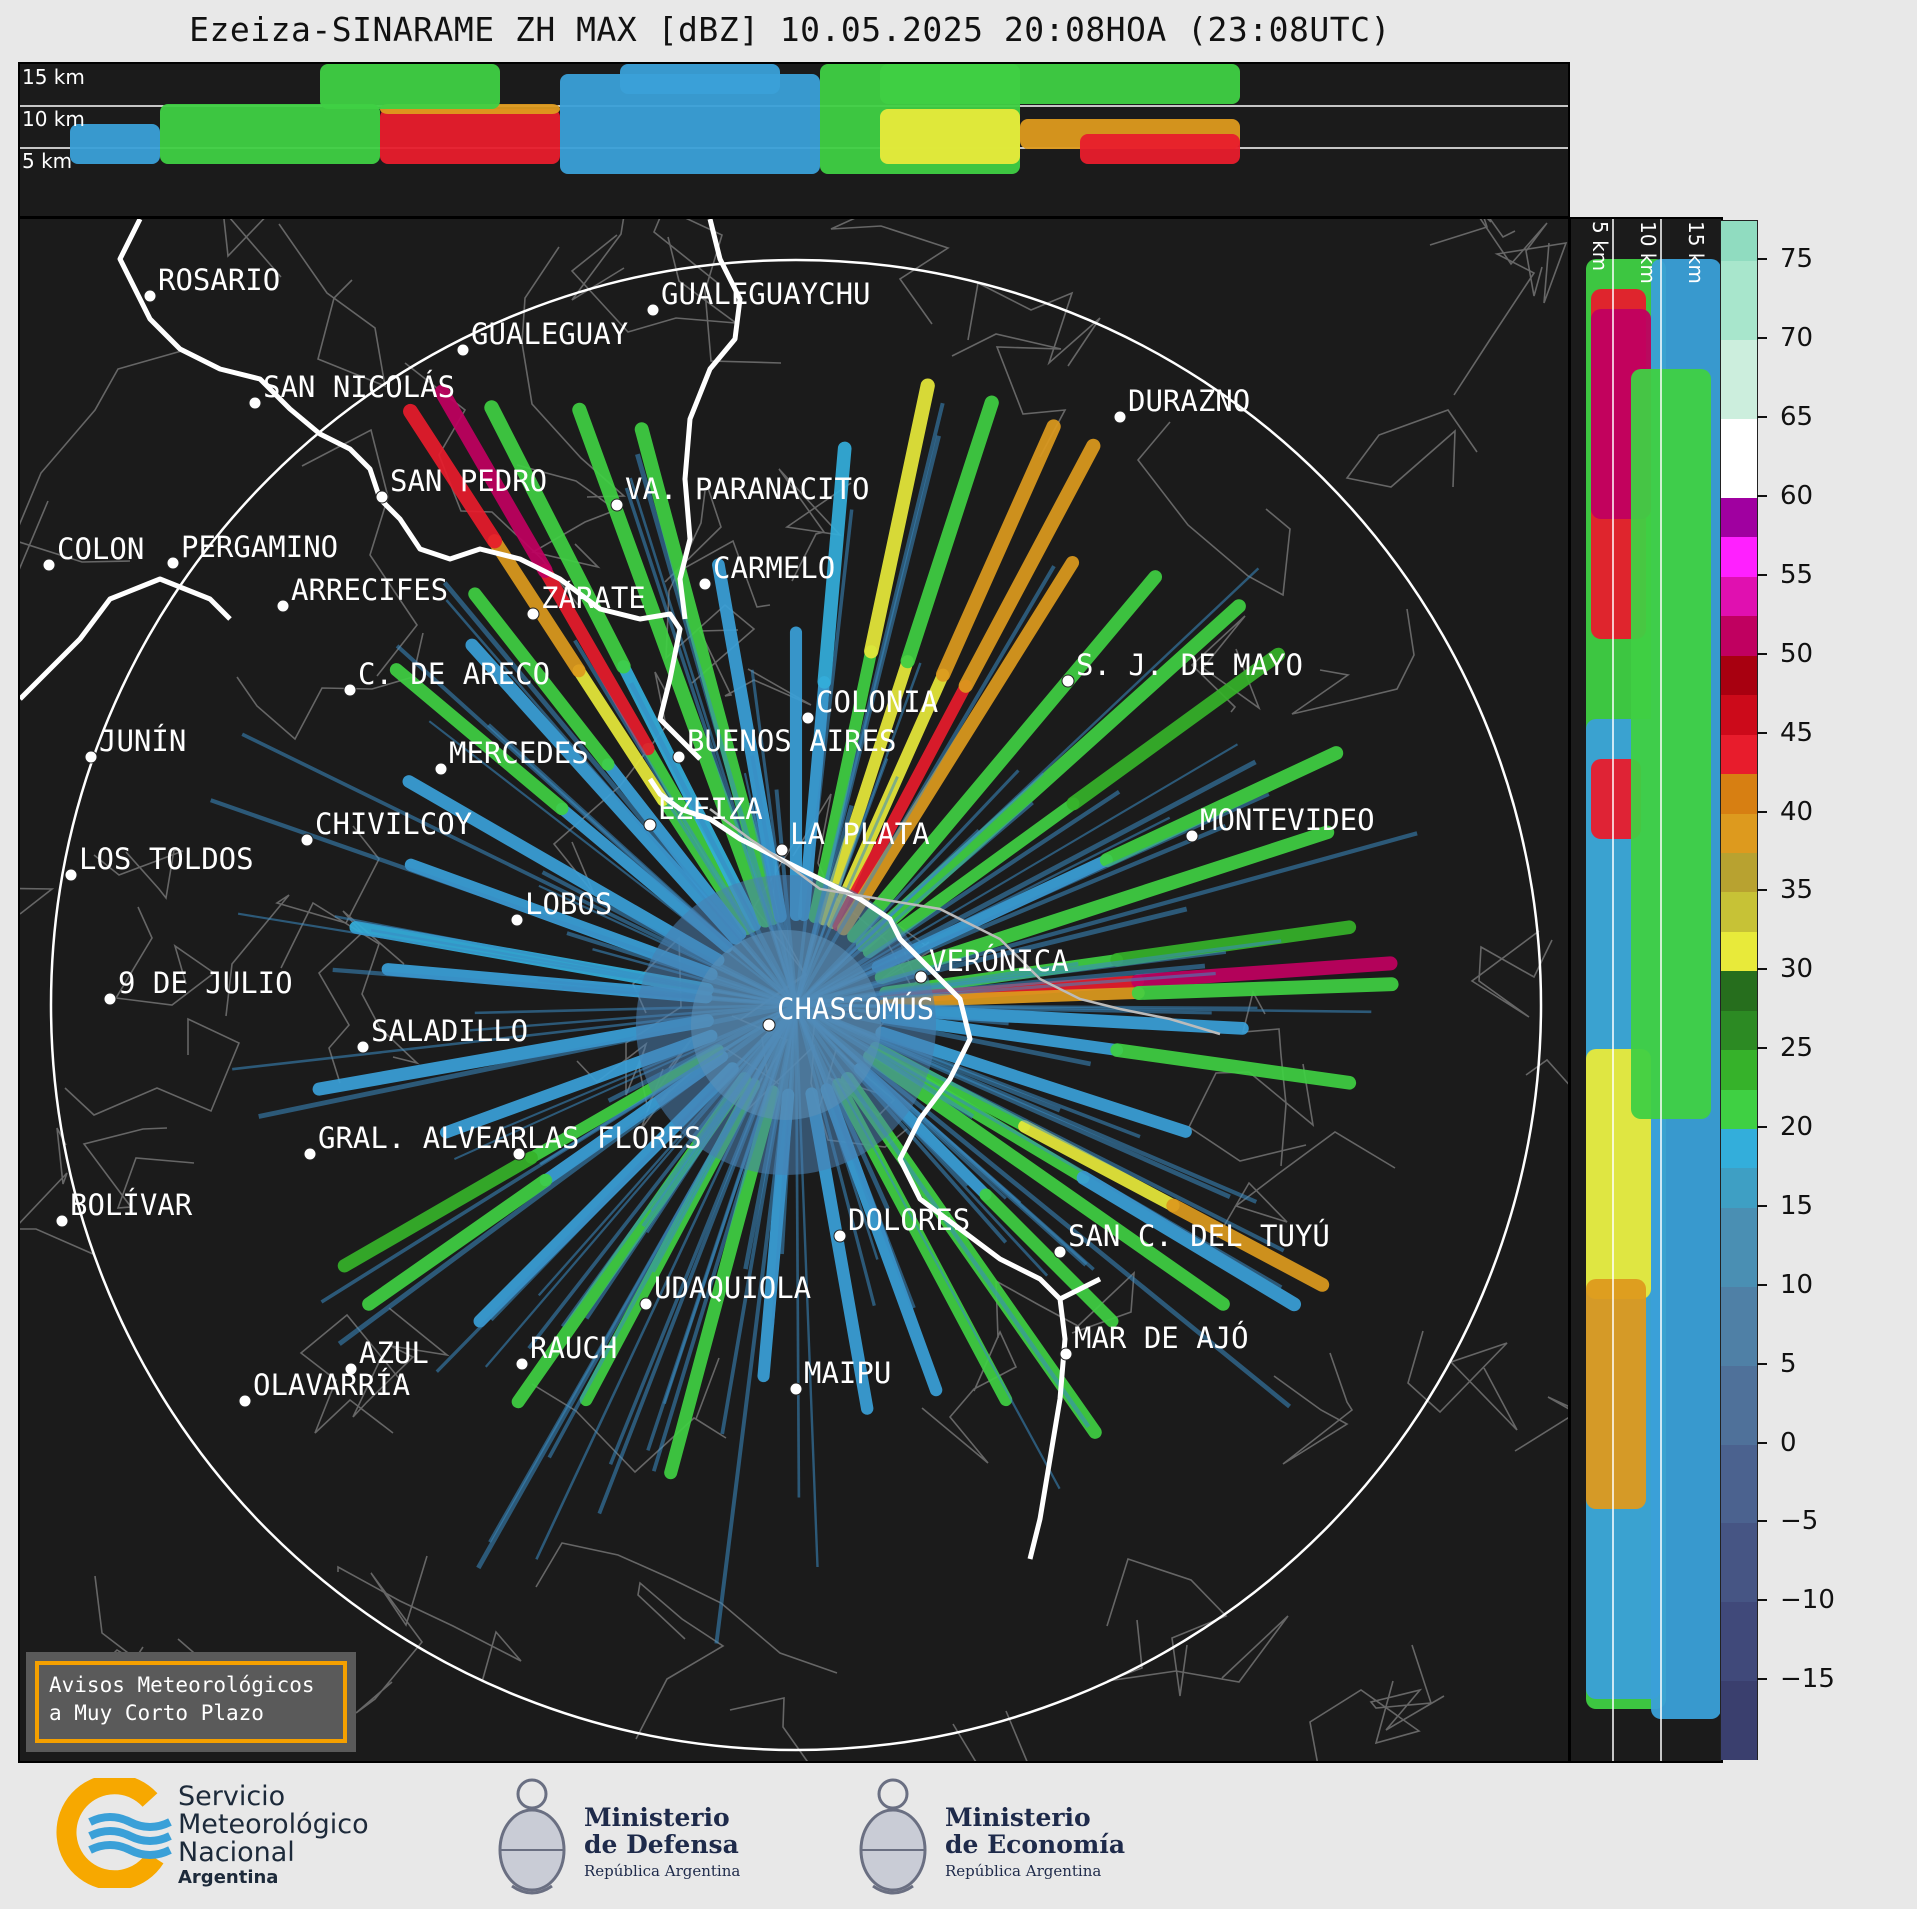 This screenshot has width=1917, height=1909. I want to click on place-label: CARMELO, so click(774, 568).